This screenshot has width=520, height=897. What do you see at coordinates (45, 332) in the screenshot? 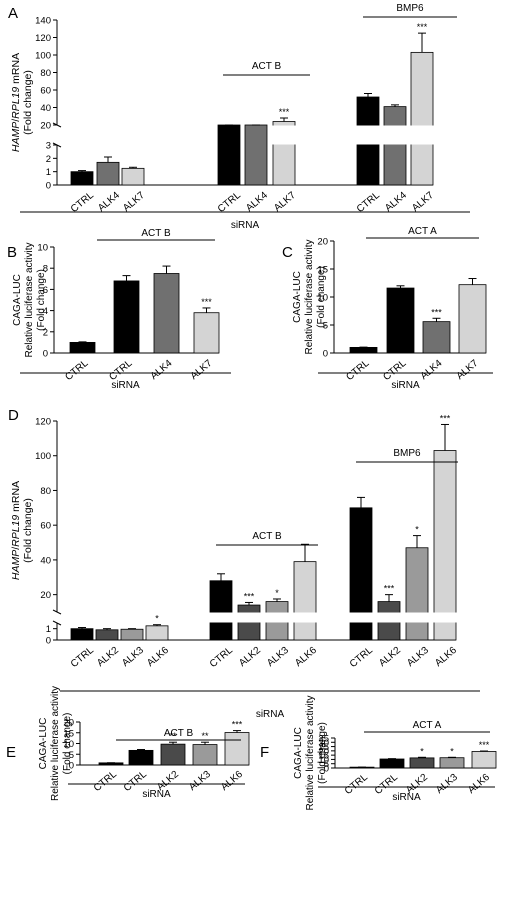
I see `y-tick-label: 2` at bounding box center [45, 332].